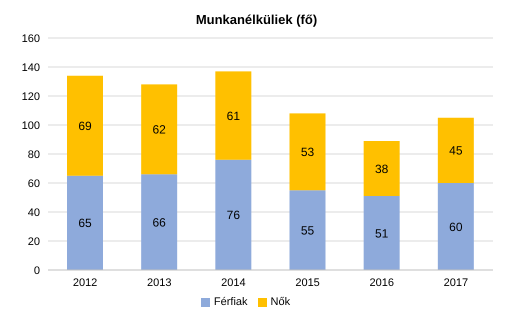  What do you see at coordinates (31, 38) in the screenshot?
I see `y-tick-label: 160` at bounding box center [31, 38].